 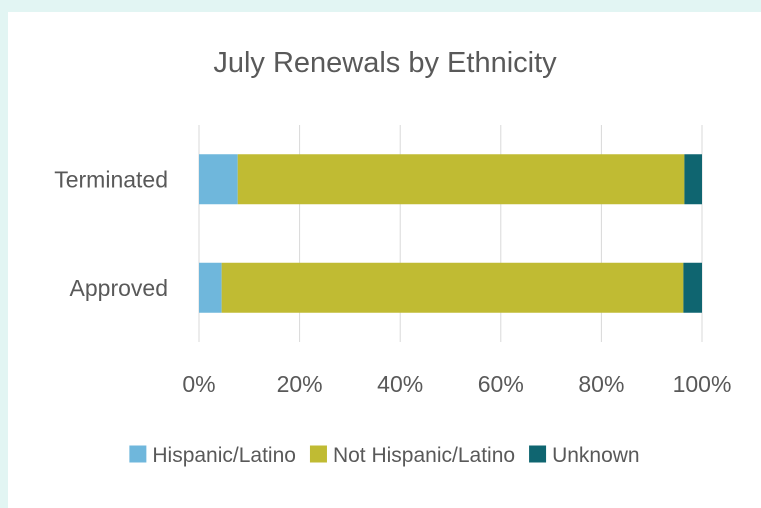 I want to click on legend-label: Hispanic/Latino, so click(x=224, y=455).